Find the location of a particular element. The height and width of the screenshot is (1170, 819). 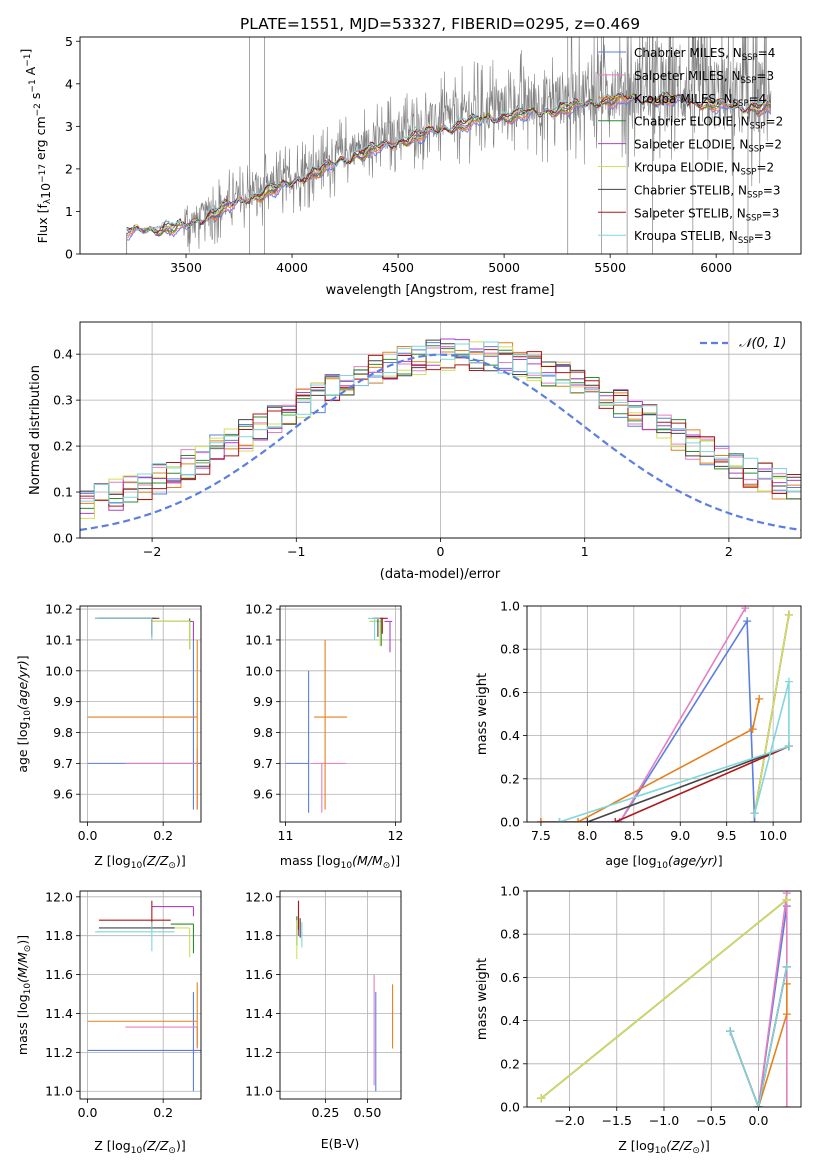

weight-line-kroupa-stelib is located at coordinates (758, 1036).